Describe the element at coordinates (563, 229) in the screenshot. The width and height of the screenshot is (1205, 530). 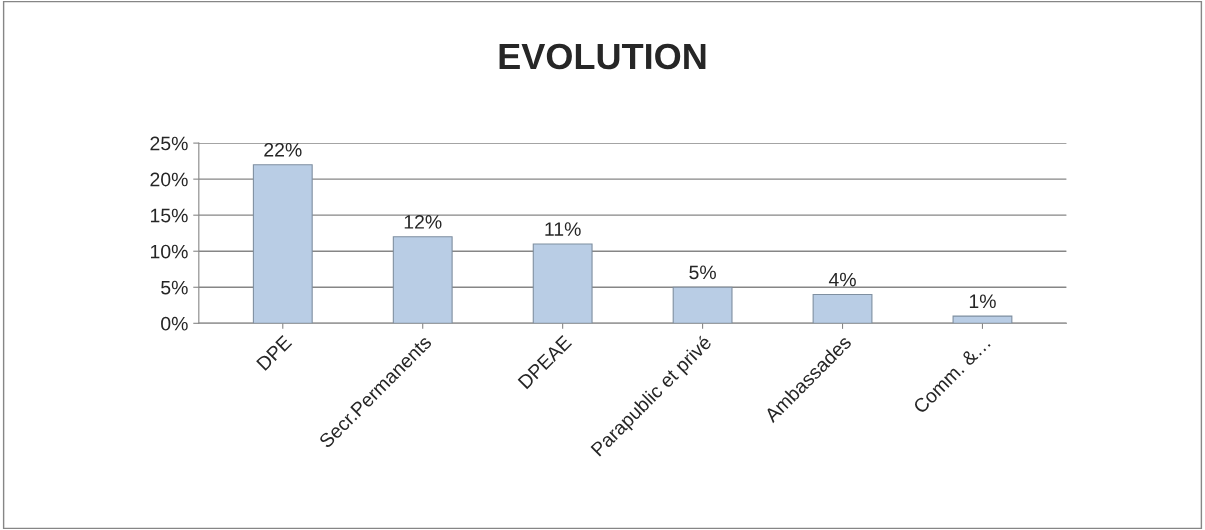
I see `data-label: 11%` at that location.